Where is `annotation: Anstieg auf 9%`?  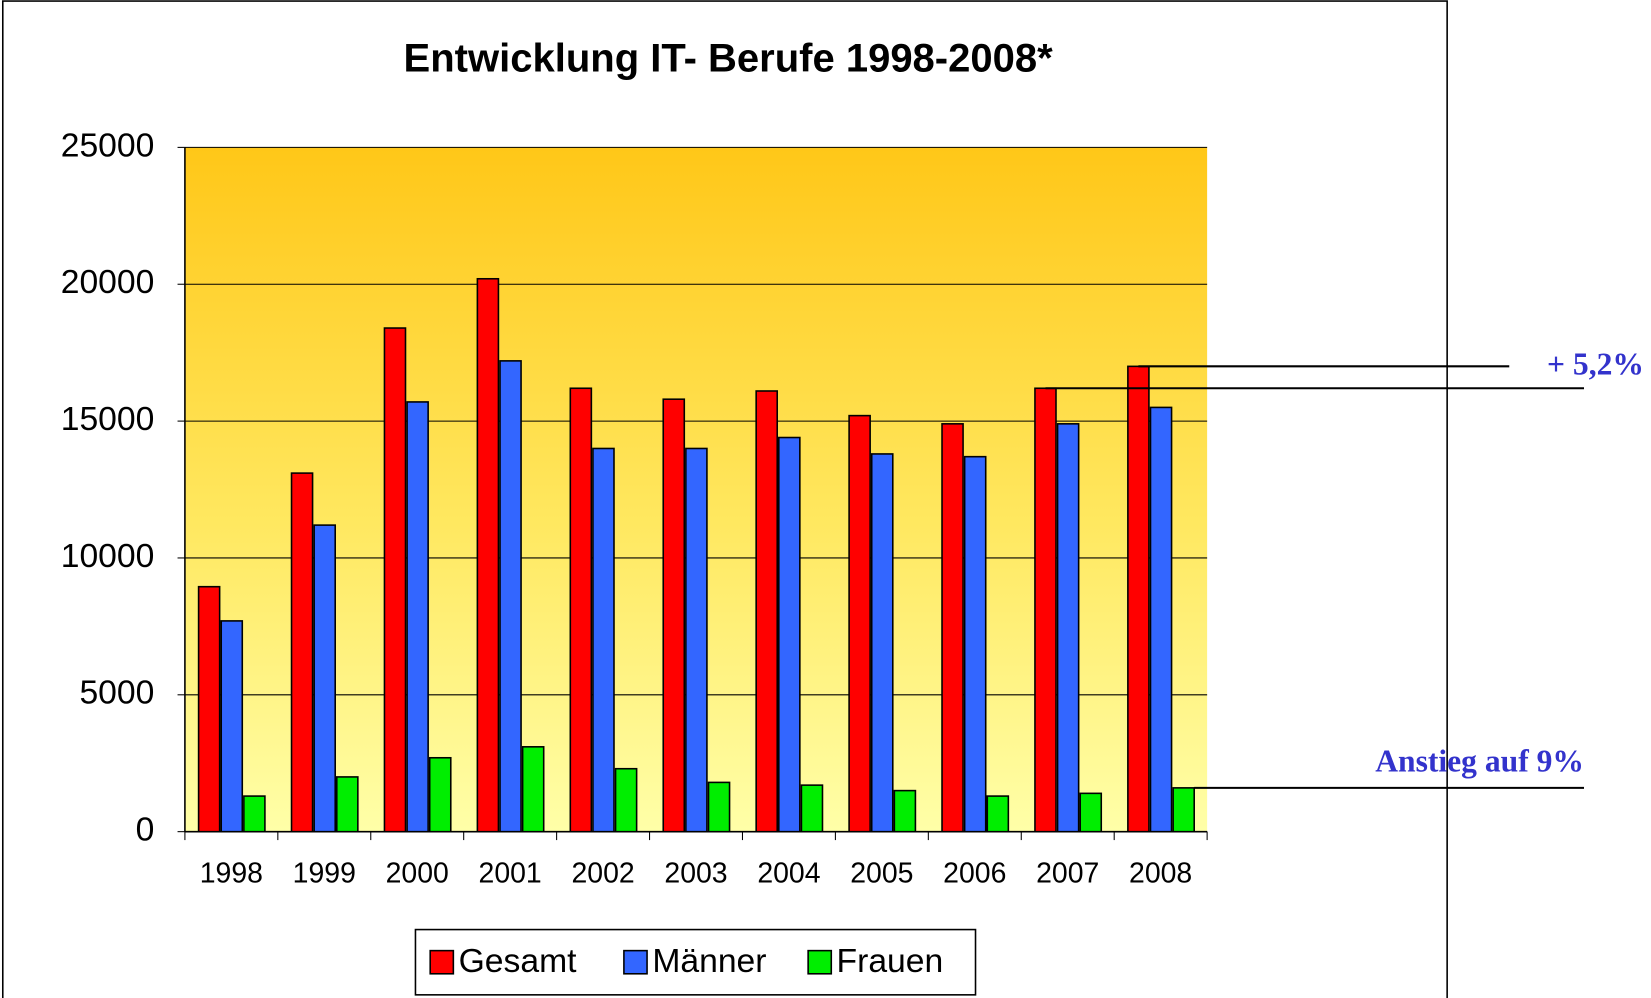
annotation: Anstieg auf 9% is located at coordinates (1479, 761).